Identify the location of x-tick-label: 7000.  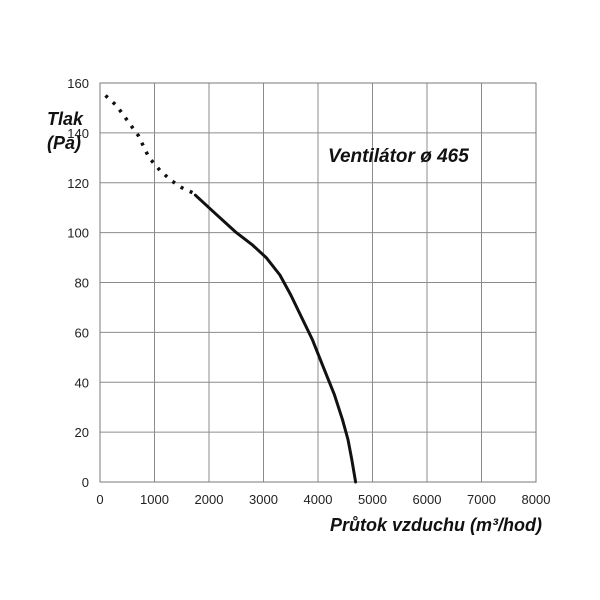
(481, 499).